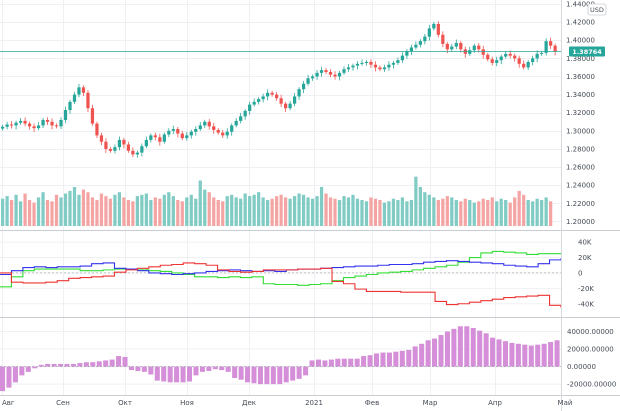 The image size is (620, 411). I want to click on positions-pane, so click(281, 279).